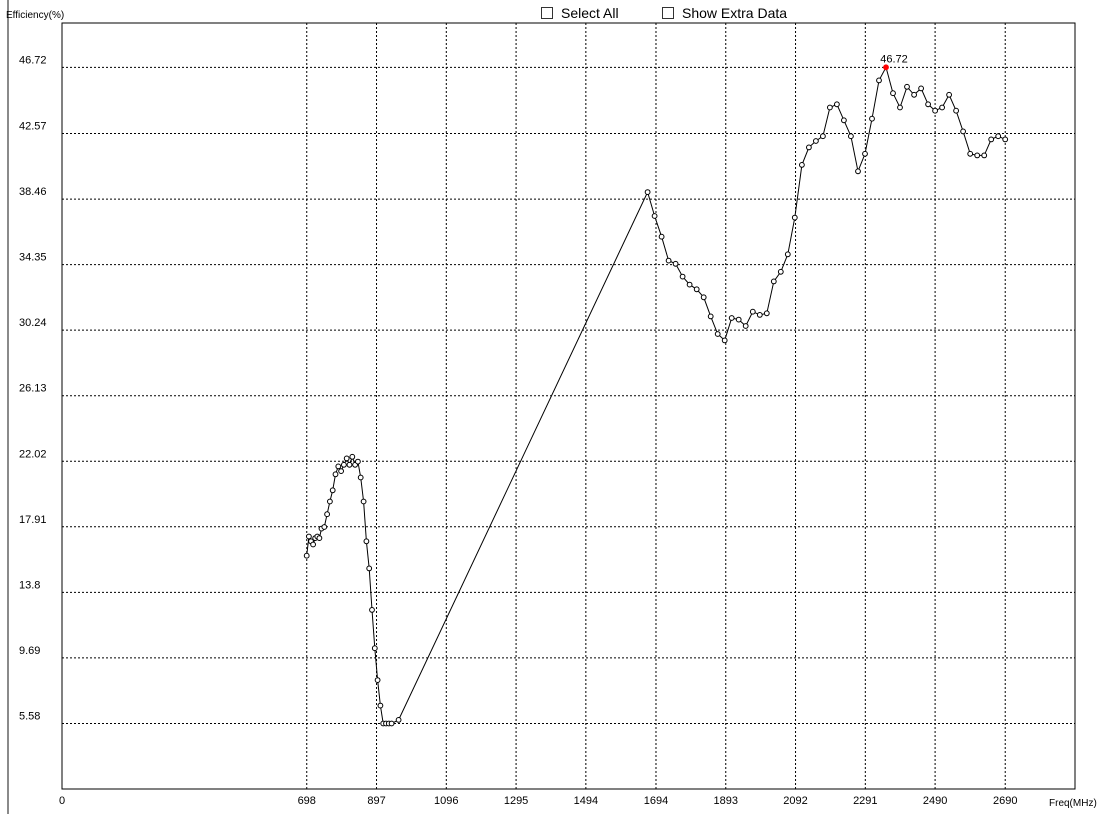  I want to click on y-tick-label: 26.13, so click(33, 389).